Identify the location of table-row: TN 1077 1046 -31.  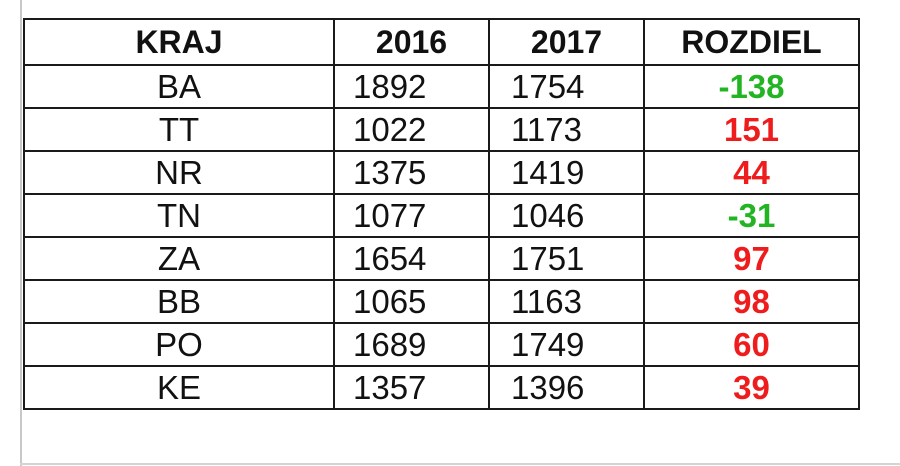
(441, 215).